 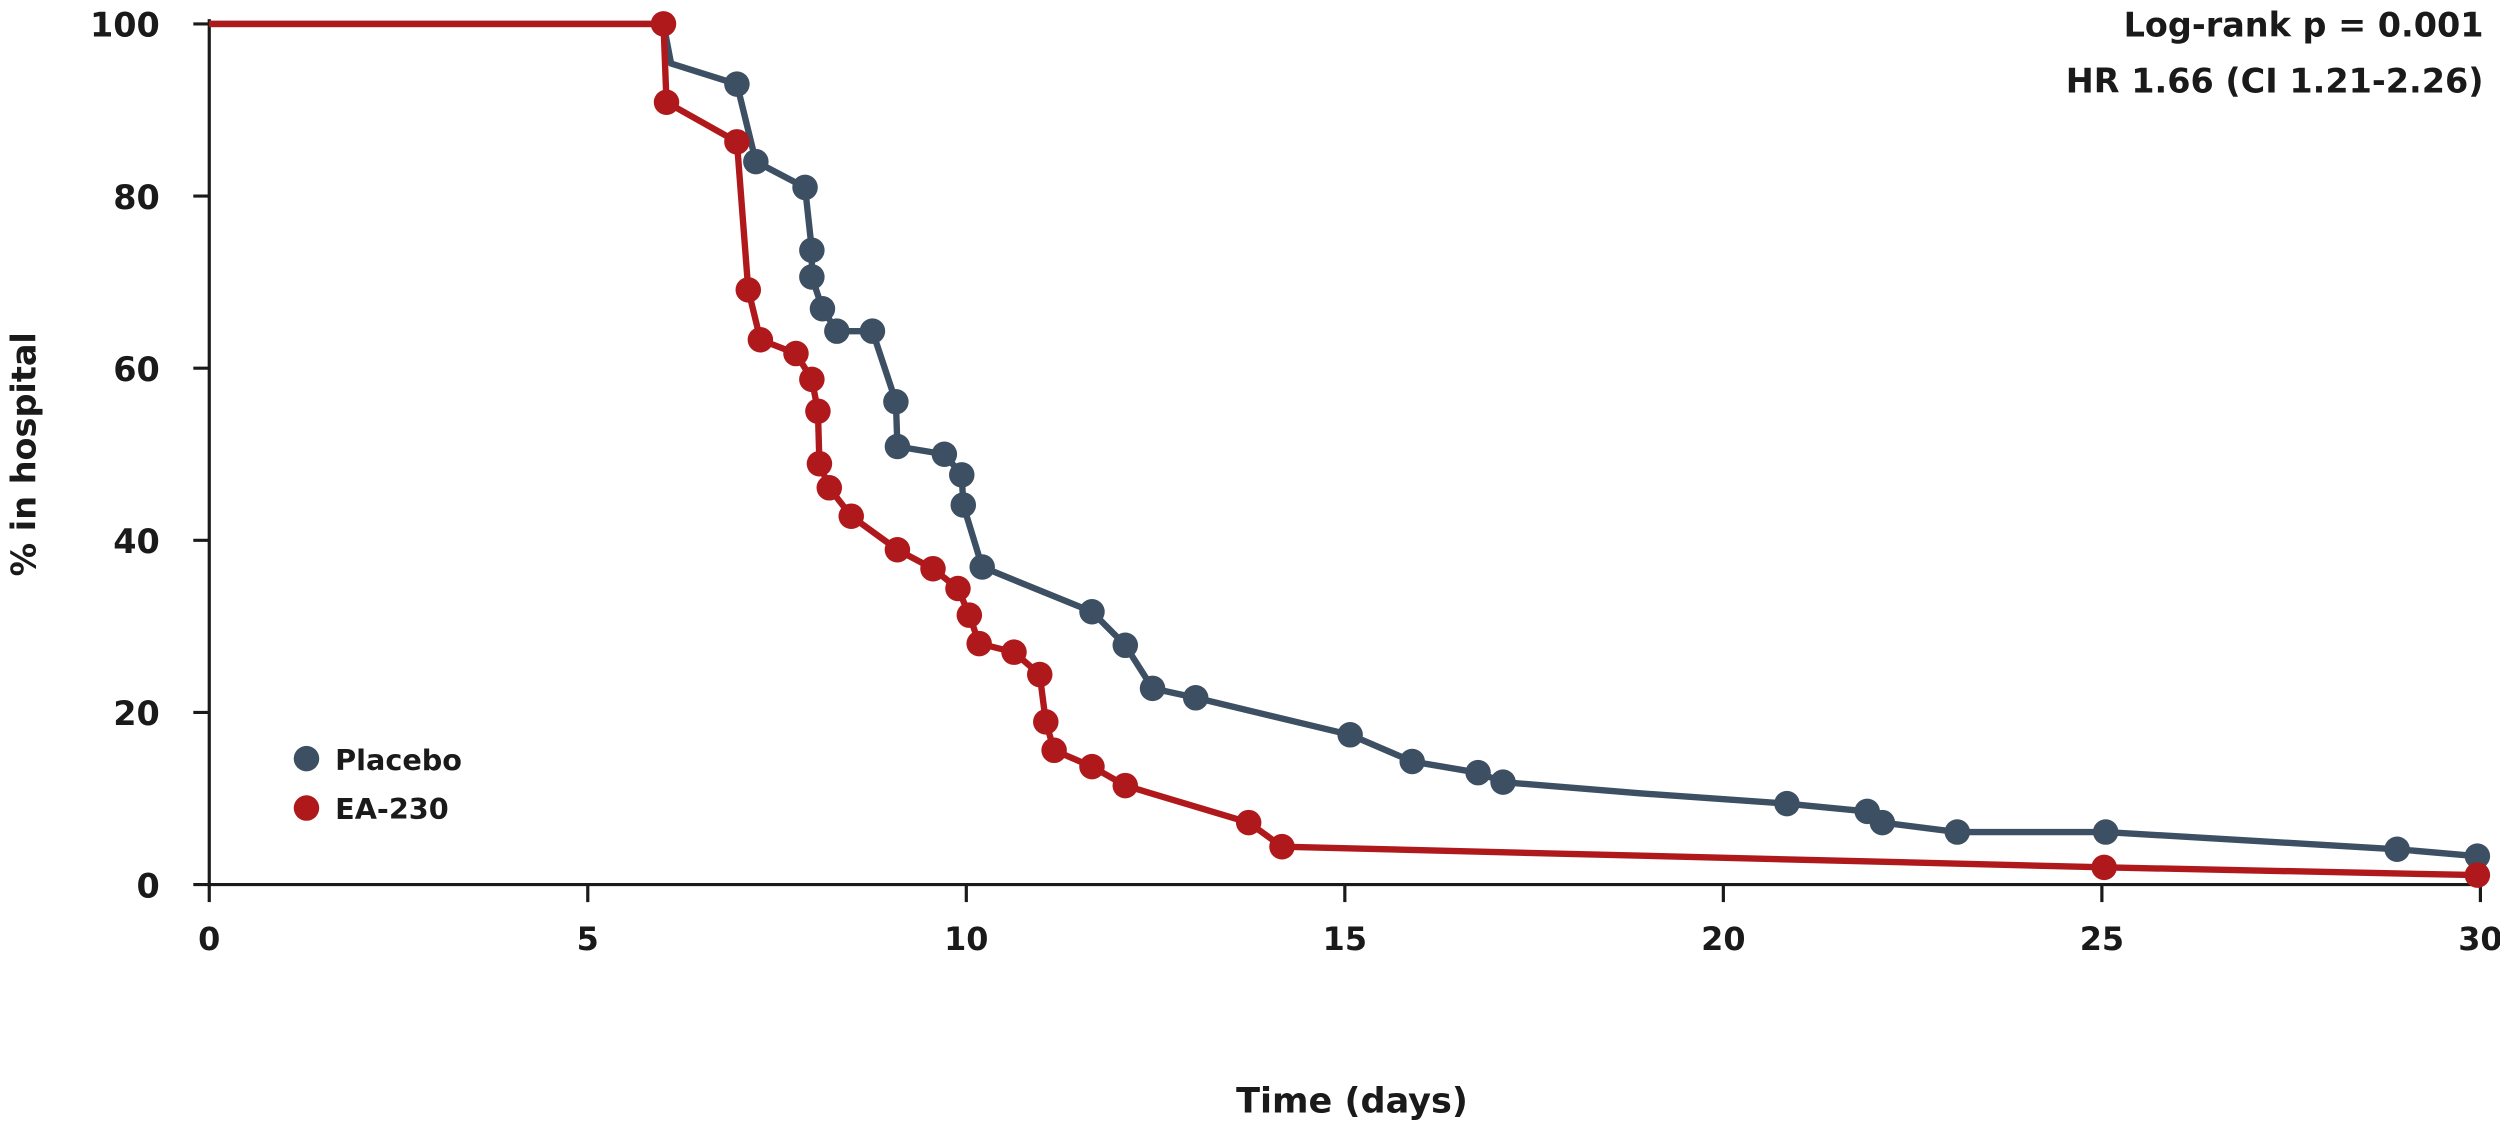 What do you see at coordinates (209, 939) in the screenshot?
I see `x-tick-label: 0` at bounding box center [209, 939].